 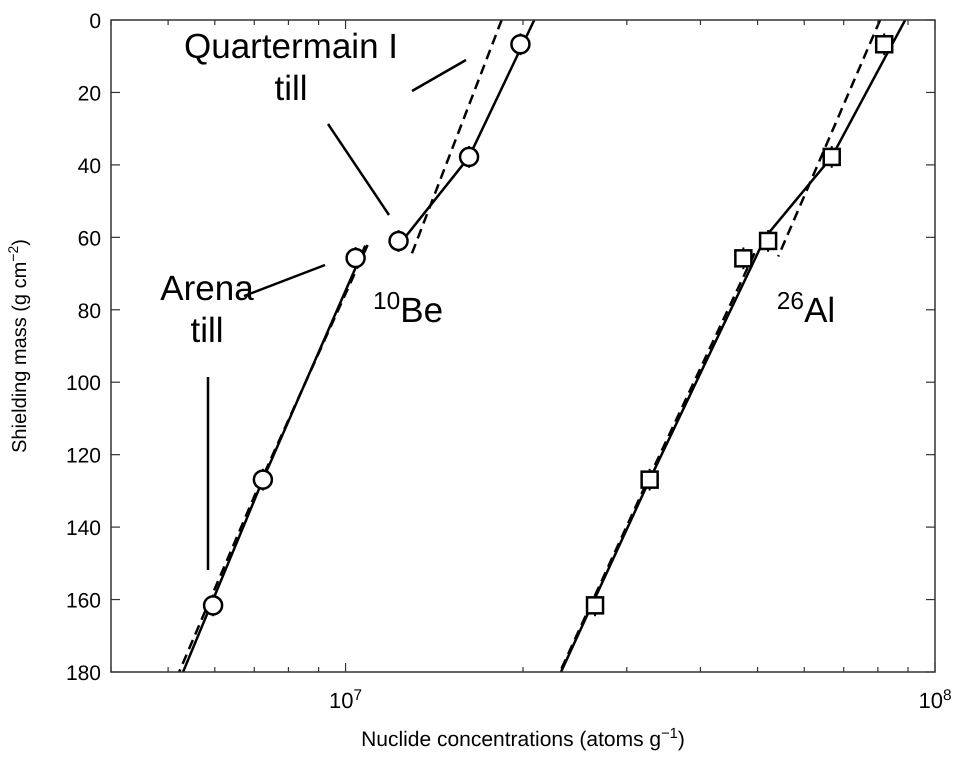 I want to click on annotation: $^{26}$Al, so click(x=806, y=309).